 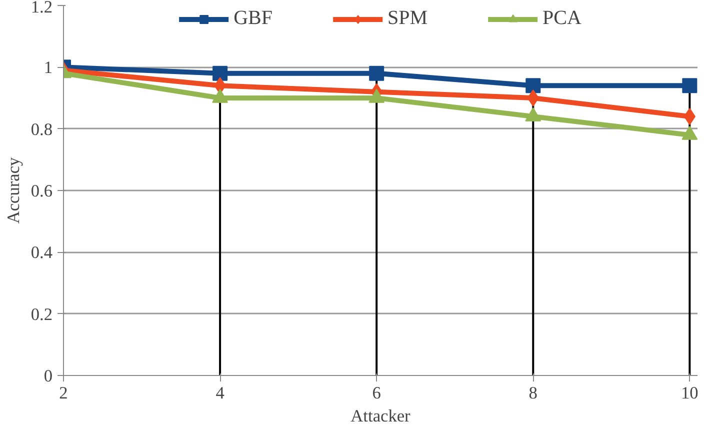 What do you see at coordinates (48, 68) in the screenshot?
I see `y-tick-label: 1` at bounding box center [48, 68].